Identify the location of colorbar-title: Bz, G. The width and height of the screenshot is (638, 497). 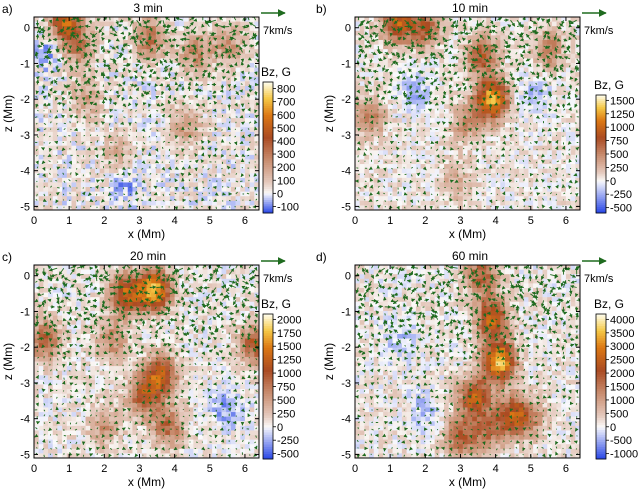
(276, 72).